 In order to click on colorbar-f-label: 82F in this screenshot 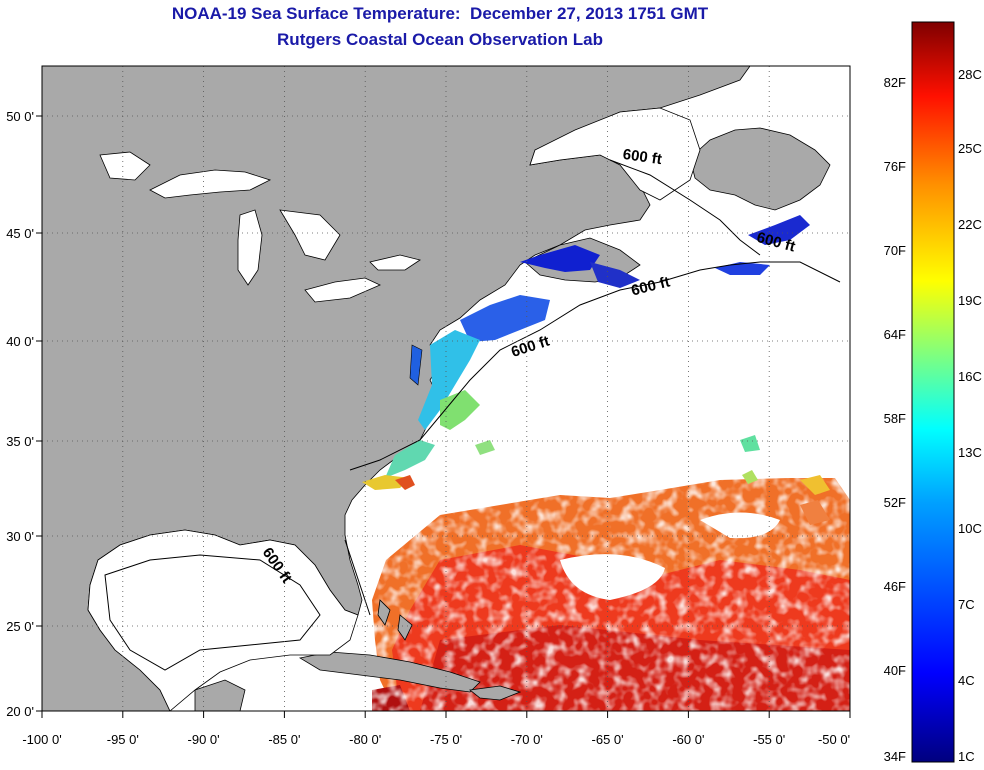, I will do `click(895, 82)`.